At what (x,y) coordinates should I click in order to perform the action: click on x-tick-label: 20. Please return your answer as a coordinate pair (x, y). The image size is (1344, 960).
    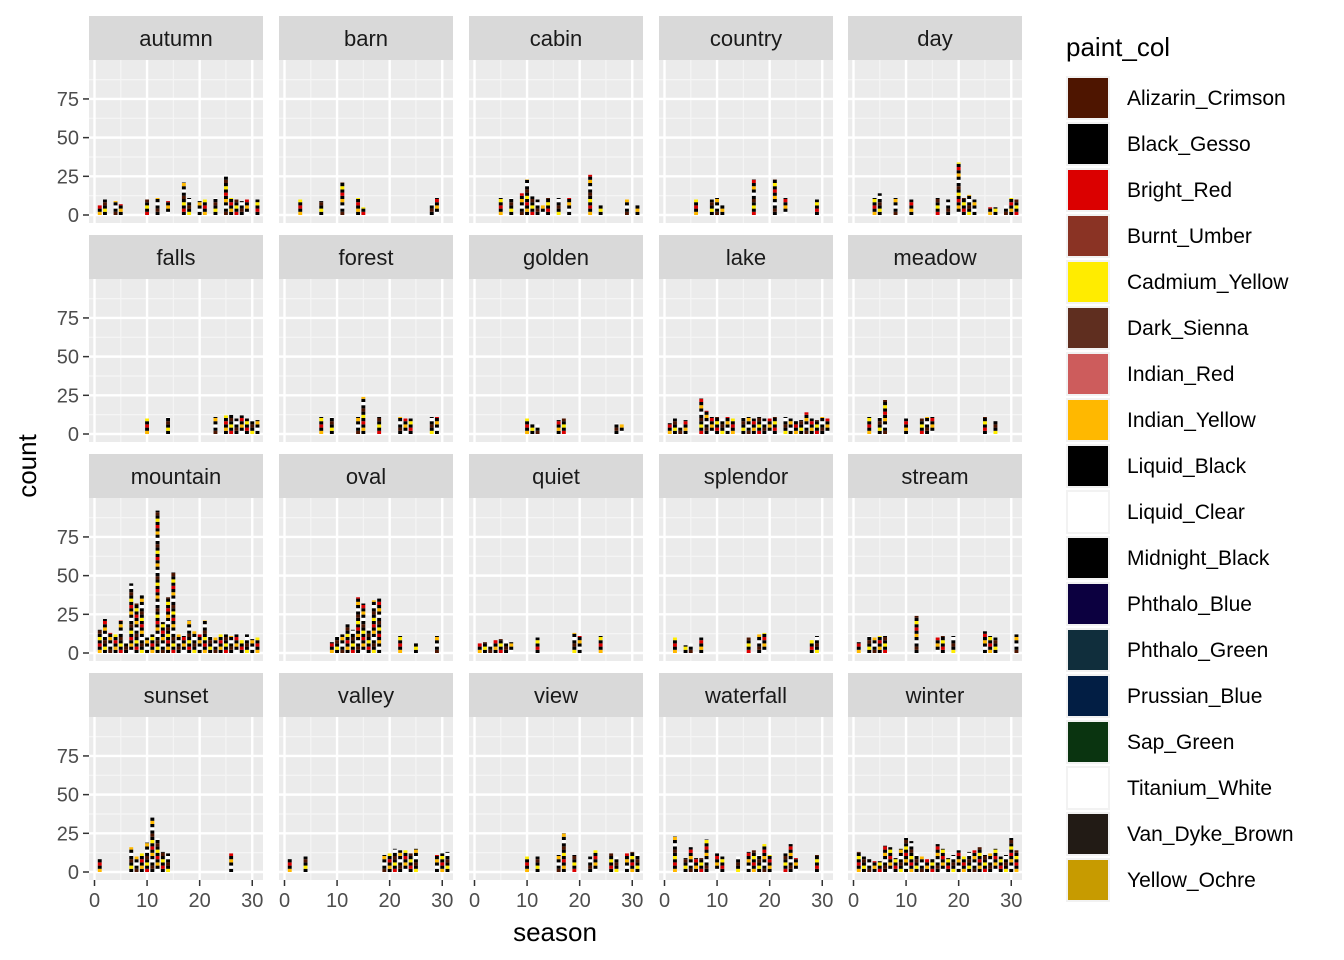
    Looking at the image, I should click on (200, 901).